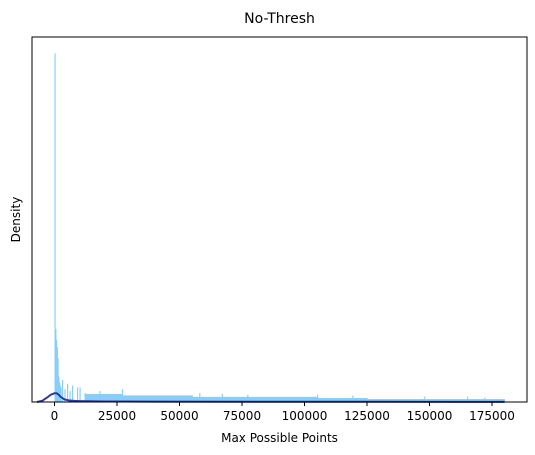  What do you see at coordinates (179, 416) in the screenshot?
I see `x-tick-label: 50000` at bounding box center [179, 416].